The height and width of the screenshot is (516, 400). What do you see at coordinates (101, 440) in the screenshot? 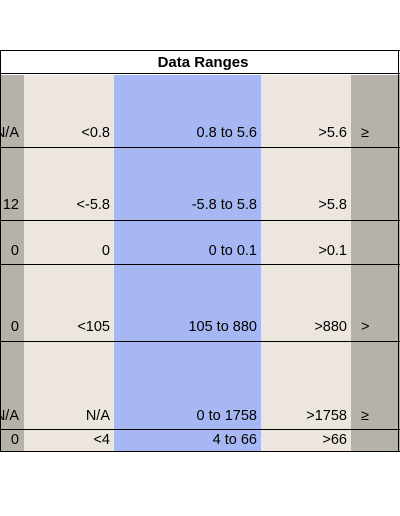
I see `table-cell: <4` at bounding box center [101, 440].